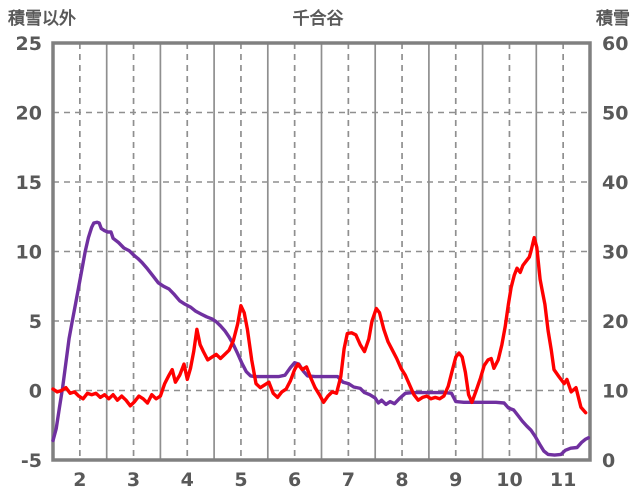  I want to click on x-axis-tick-label: 10, so click(509, 480).